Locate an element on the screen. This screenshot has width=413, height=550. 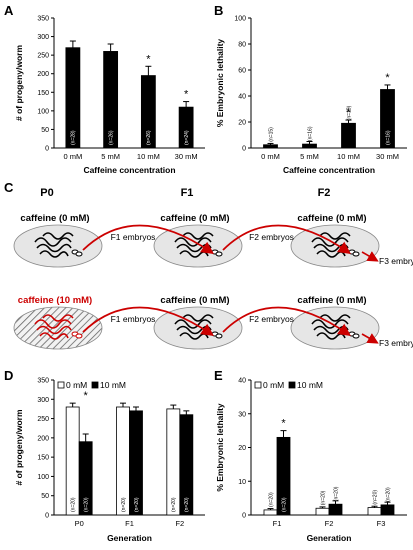
panel-label-b: B is located at coordinates (219, 10).